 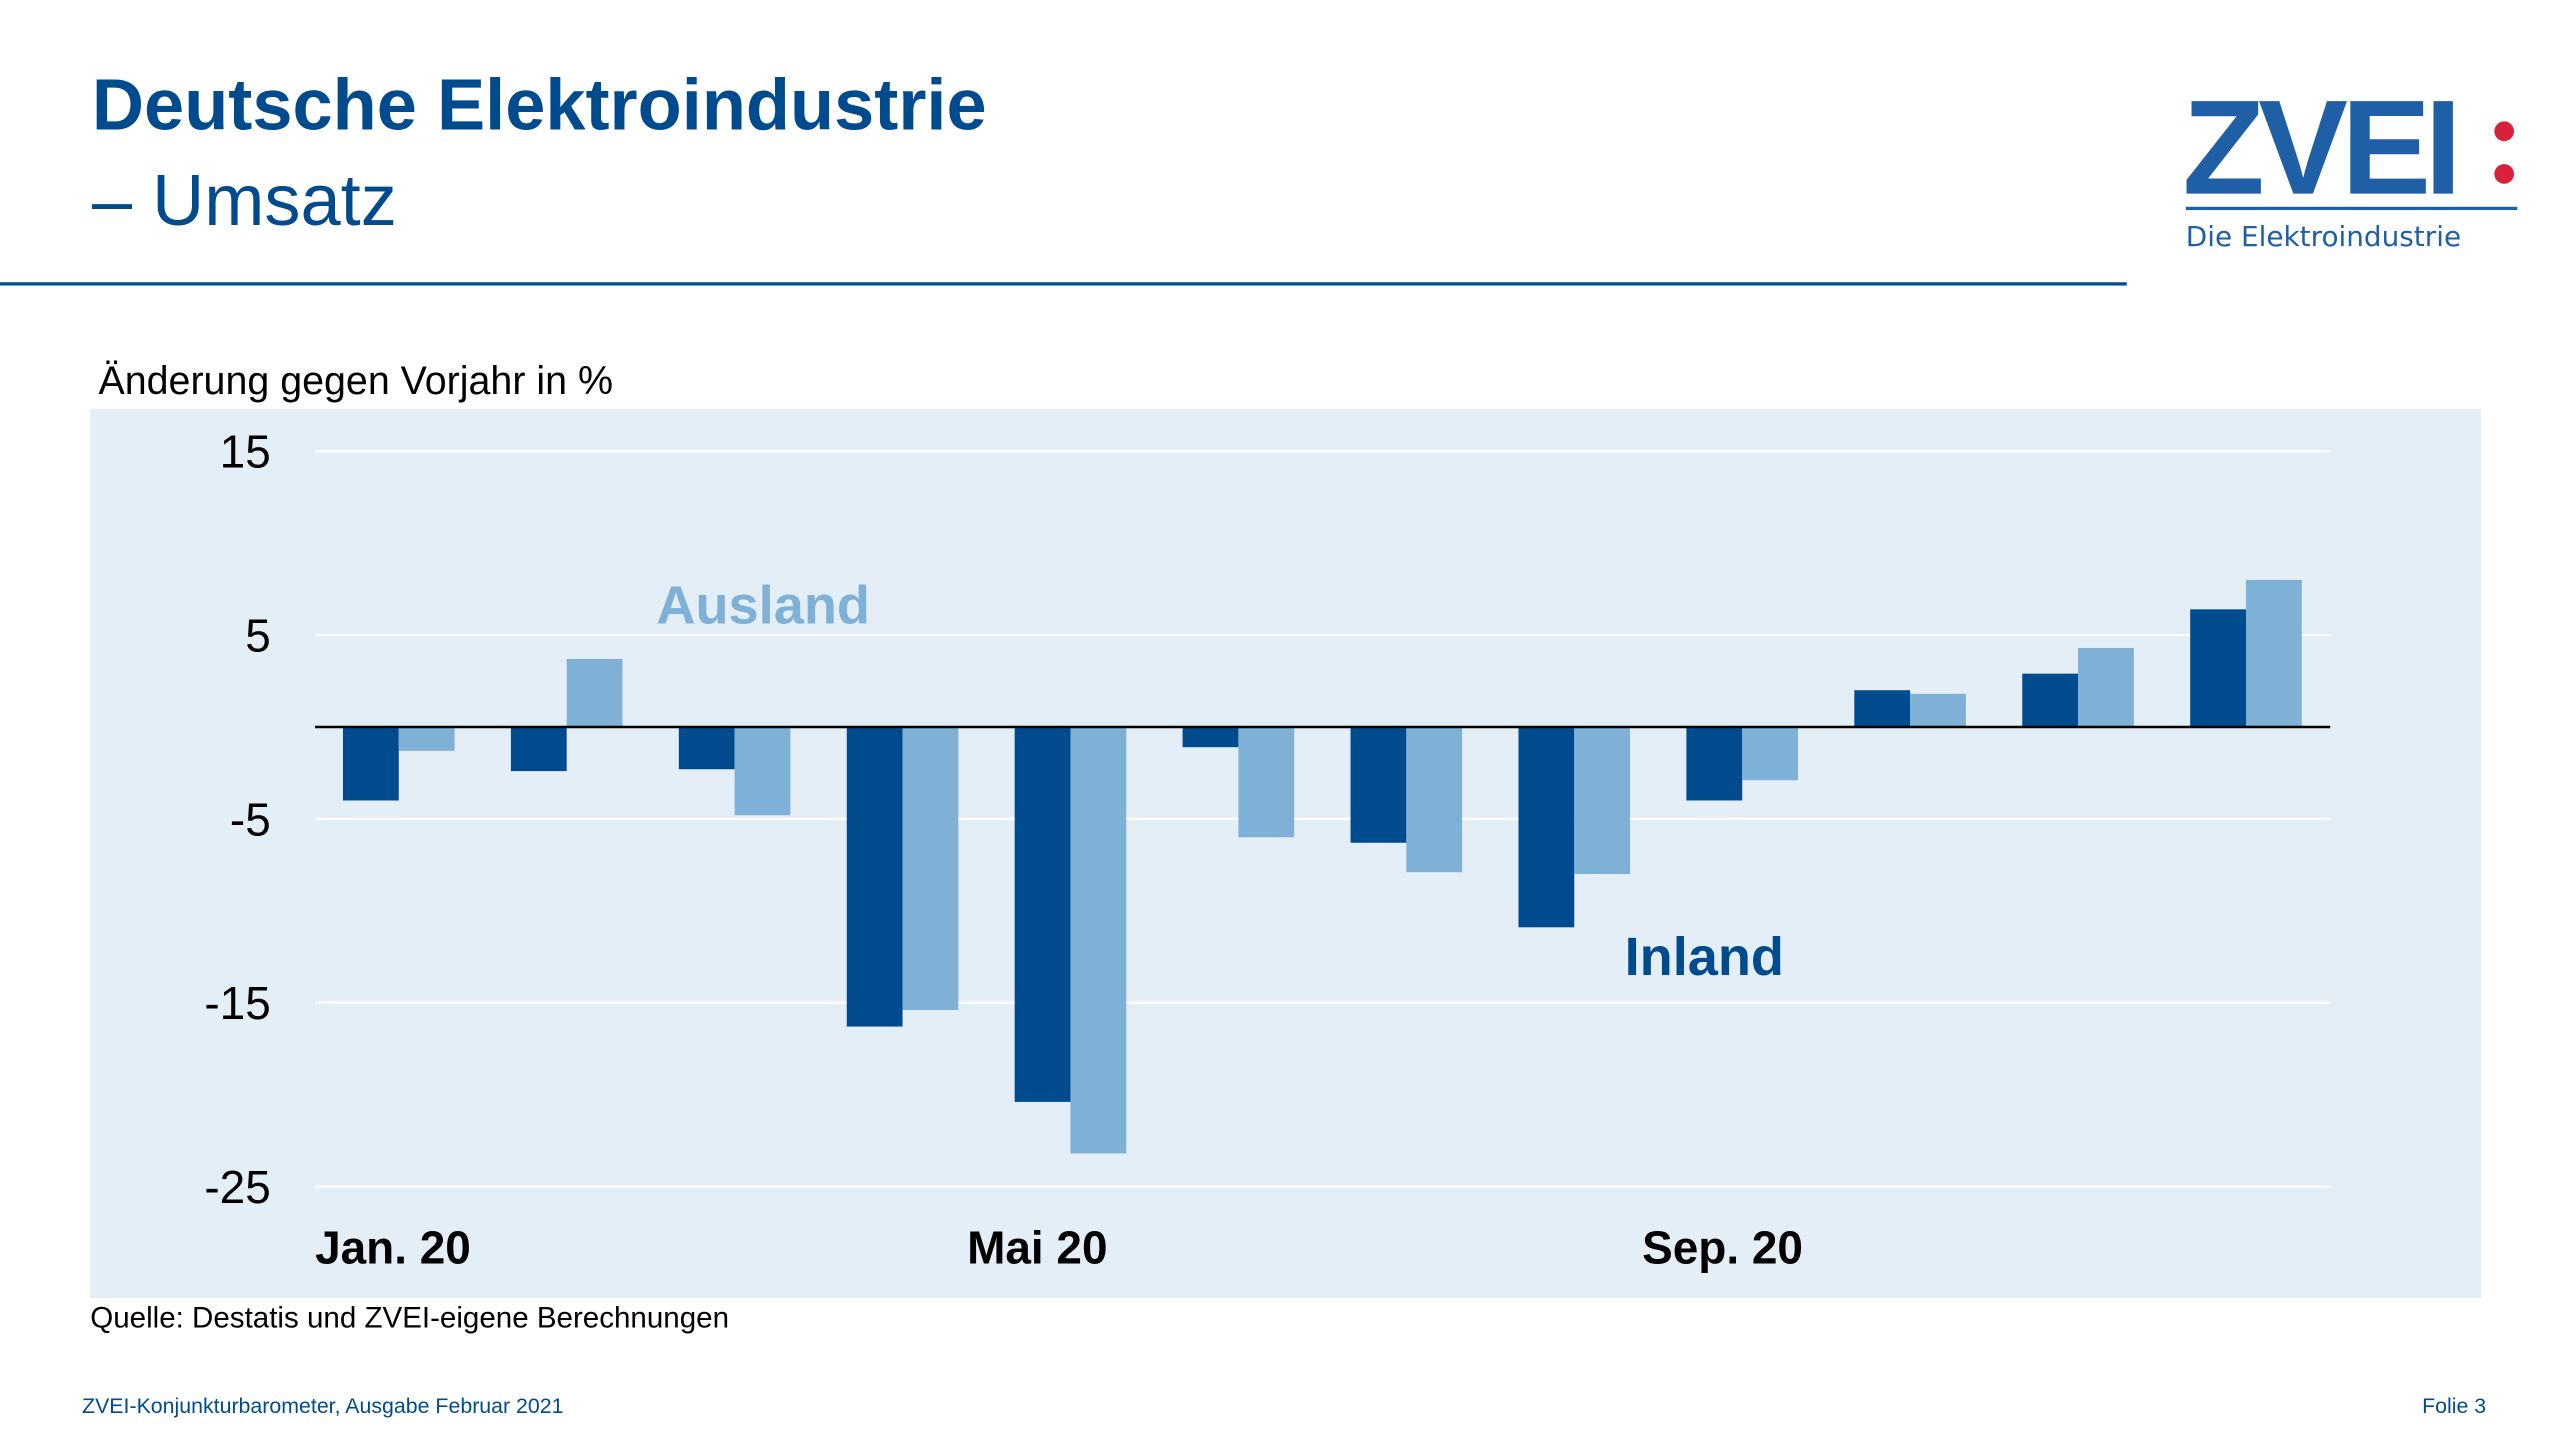 What do you see at coordinates (244, 201) in the screenshot?
I see `page-subtitle: – Umsatz` at bounding box center [244, 201].